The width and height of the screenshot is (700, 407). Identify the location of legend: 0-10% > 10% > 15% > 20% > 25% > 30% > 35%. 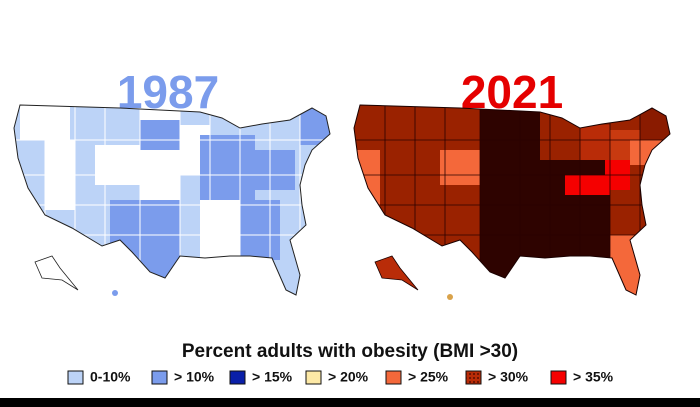
(340, 377).